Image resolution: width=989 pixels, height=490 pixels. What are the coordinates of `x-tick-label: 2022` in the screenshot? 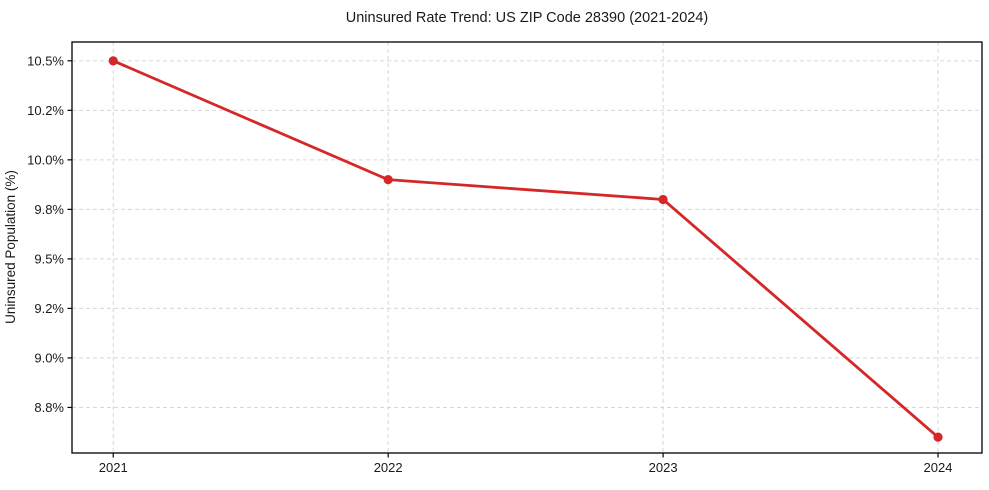 It's located at (388, 467).